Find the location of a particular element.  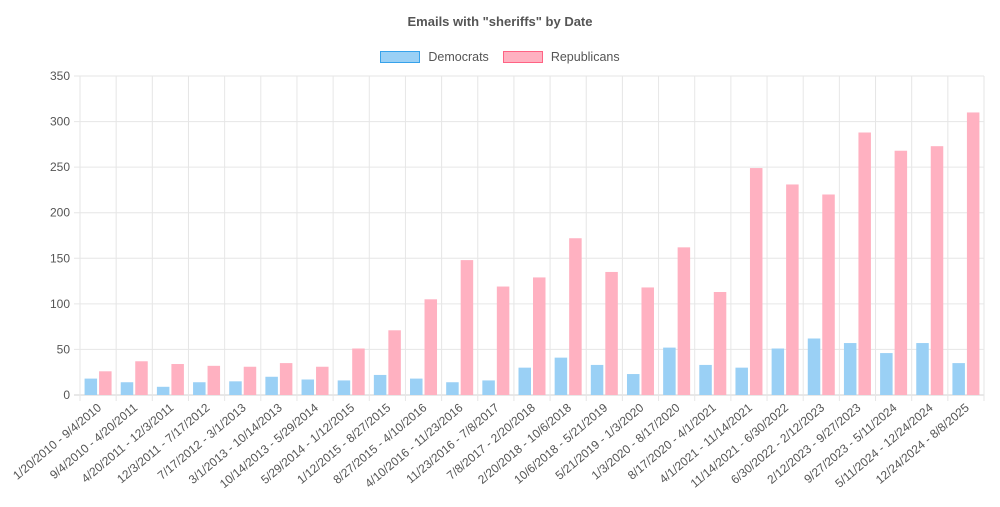

y-tick-label: 50 is located at coordinates (64, 349).